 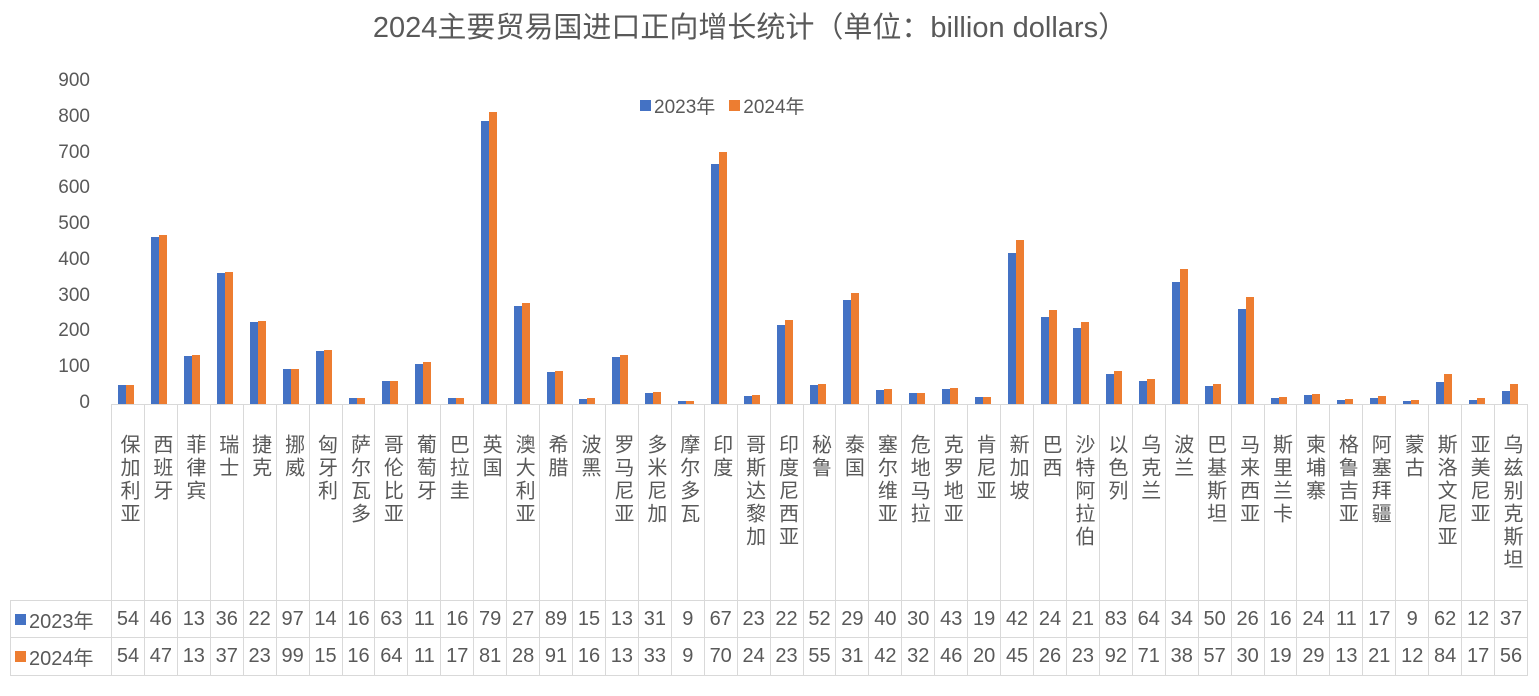 What do you see at coordinates (1017, 619) in the screenshot?
I see `table-cell-2023: 42` at bounding box center [1017, 619].